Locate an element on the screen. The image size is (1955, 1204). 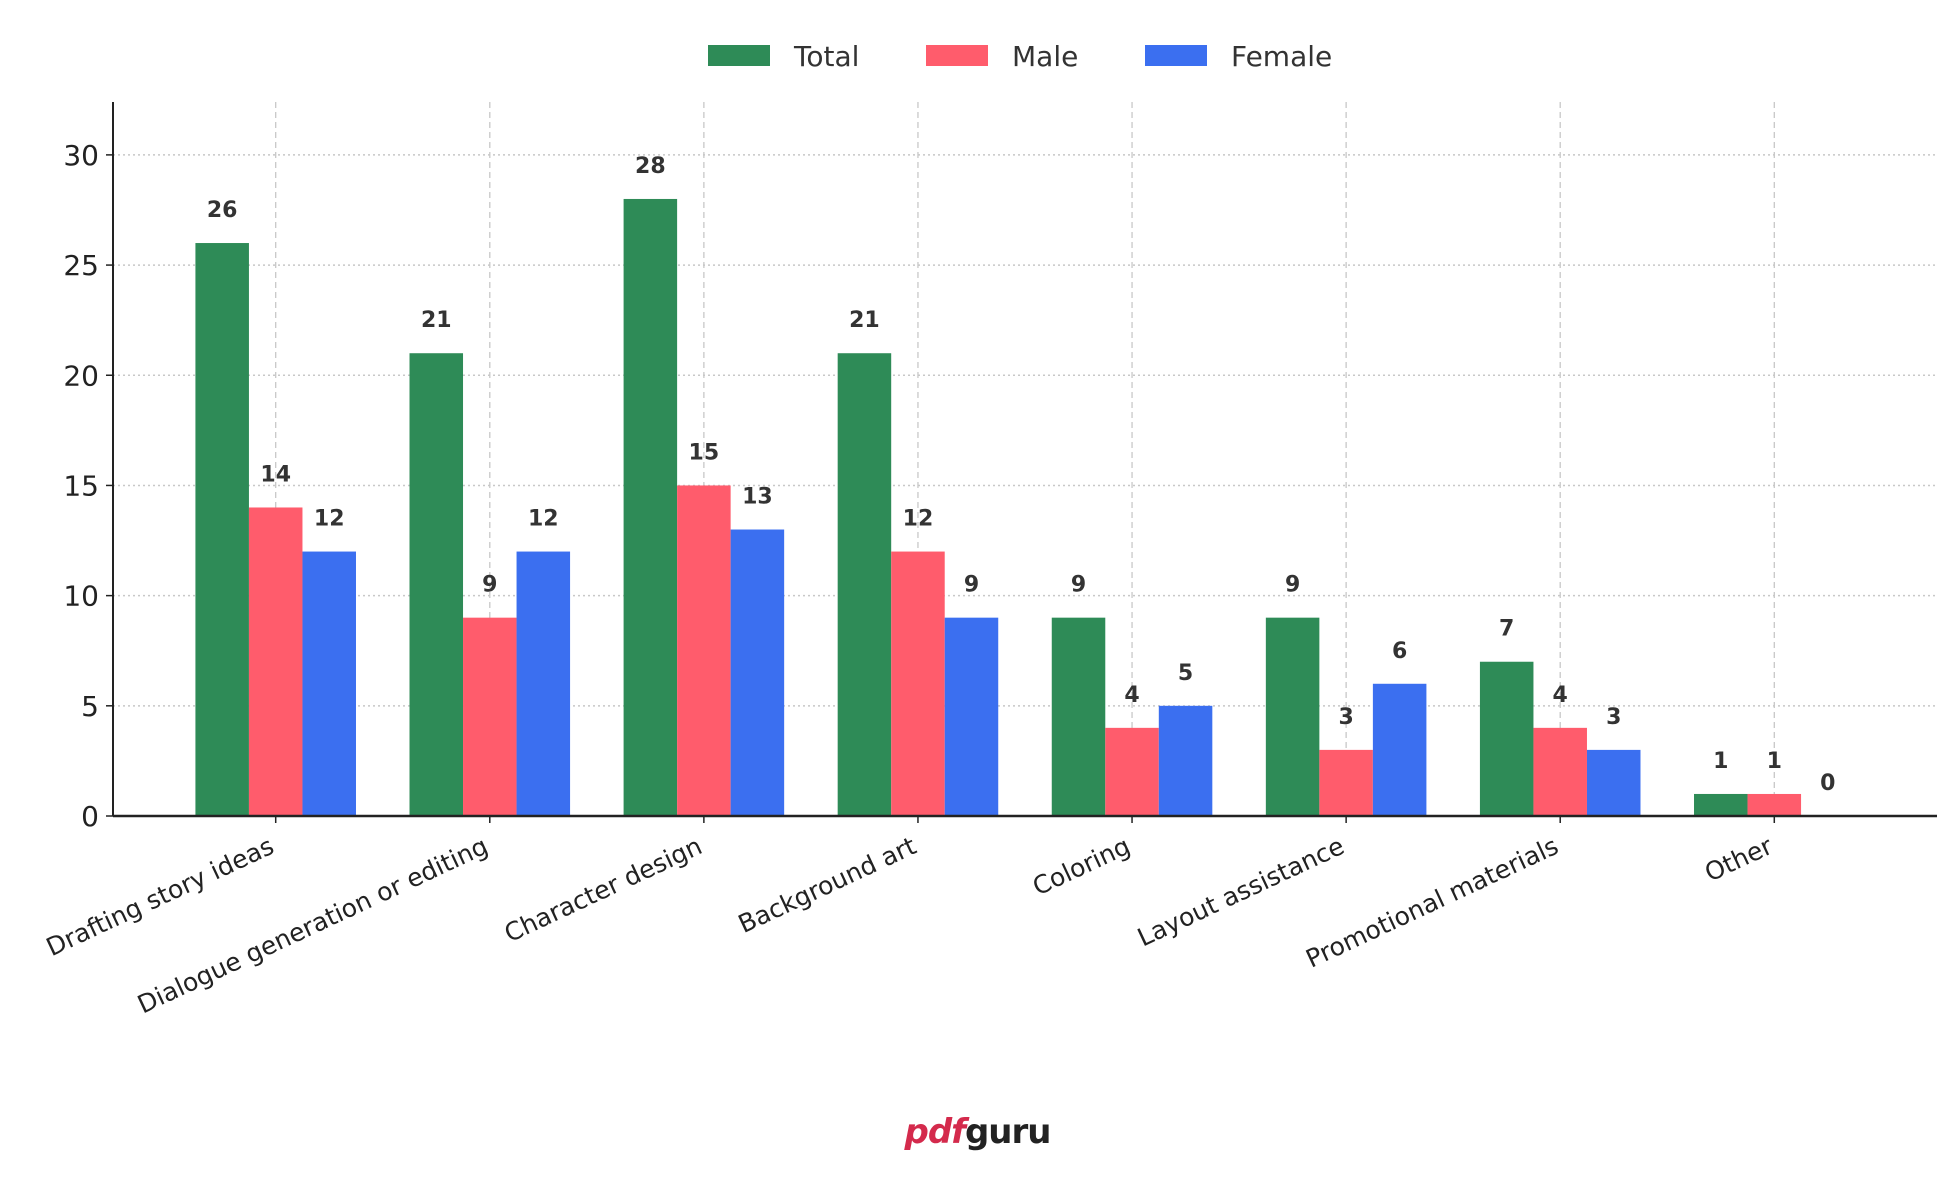
y-tick-label: 25 is located at coordinates (81, 265).